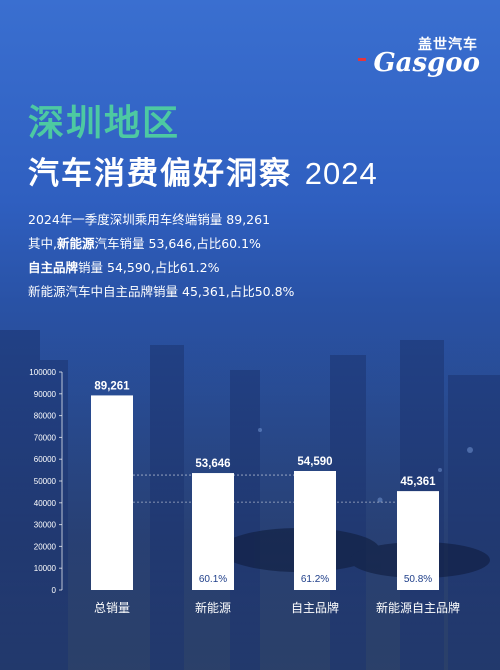 This screenshot has width=500, height=670. What do you see at coordinates (45, 394) in the screenshot?
I see `y-tick-label: 90000` at bounding box center [45, 394].